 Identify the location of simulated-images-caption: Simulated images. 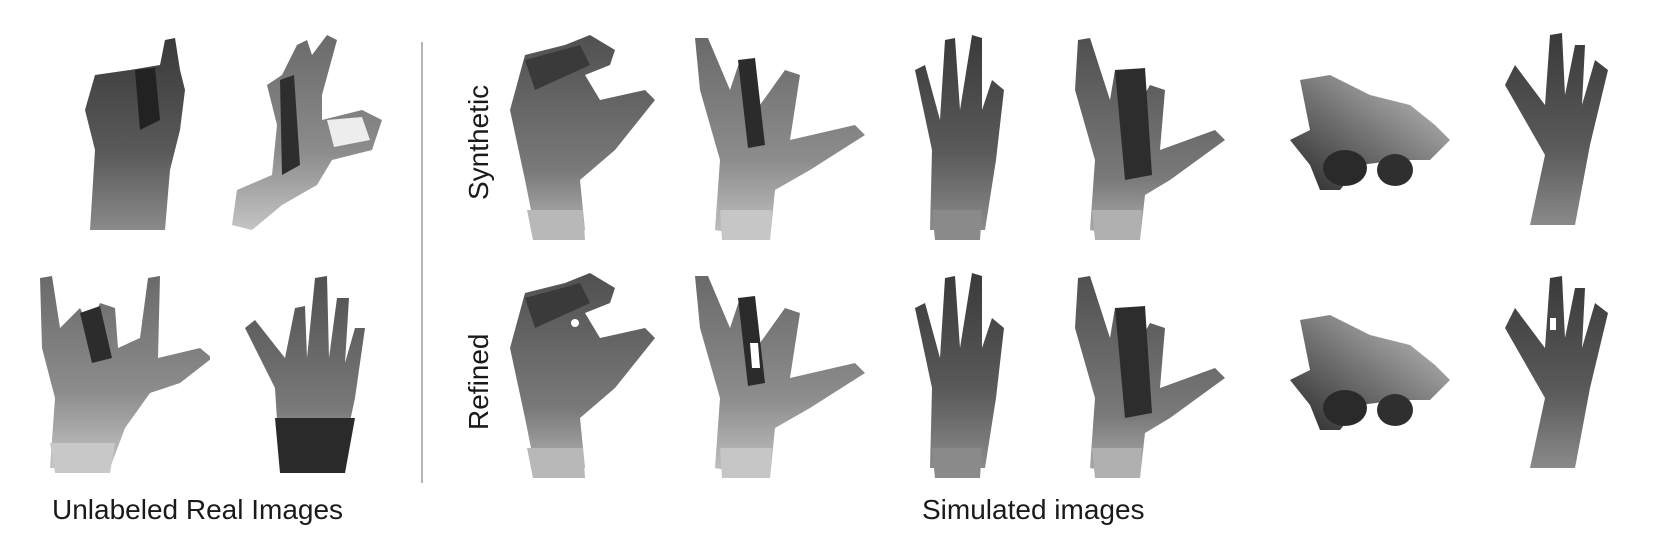
(1033, 509).